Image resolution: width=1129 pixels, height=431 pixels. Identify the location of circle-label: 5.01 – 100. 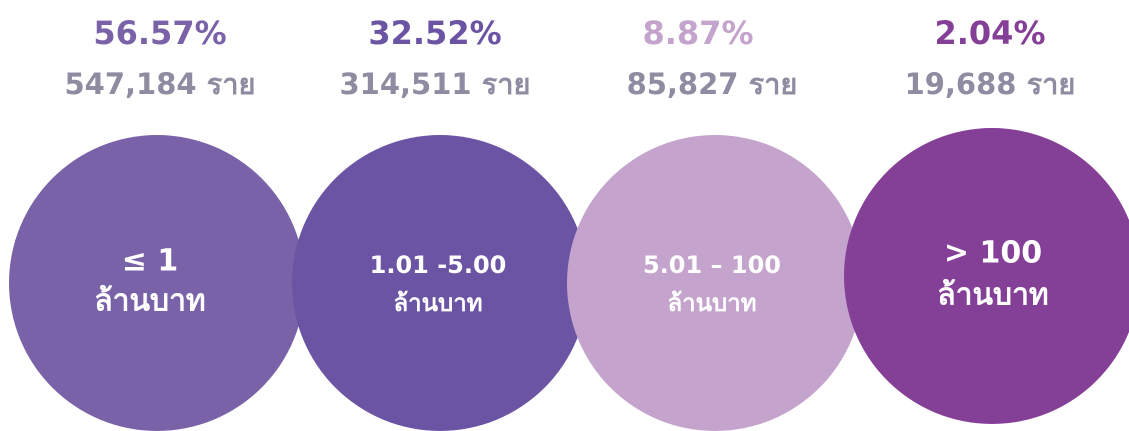
(712, 265).